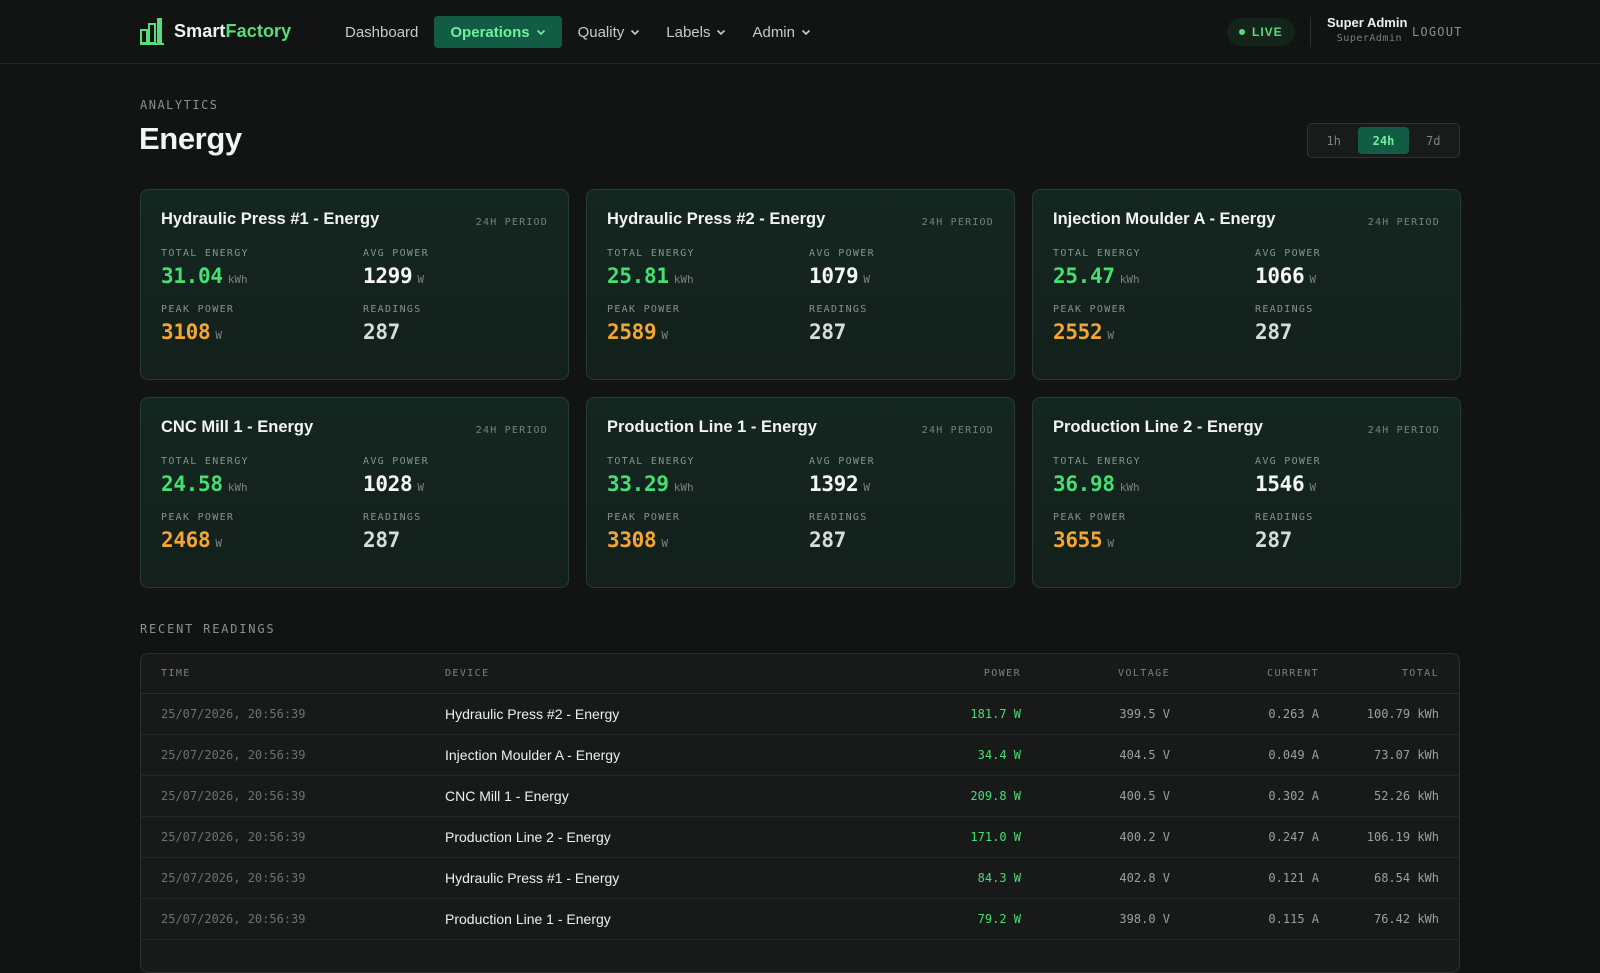 The height and width of the screenshot is (973, 1600). I want to click on stat-peak-power: PEAK POWER 3108 W, so click(262, 324).